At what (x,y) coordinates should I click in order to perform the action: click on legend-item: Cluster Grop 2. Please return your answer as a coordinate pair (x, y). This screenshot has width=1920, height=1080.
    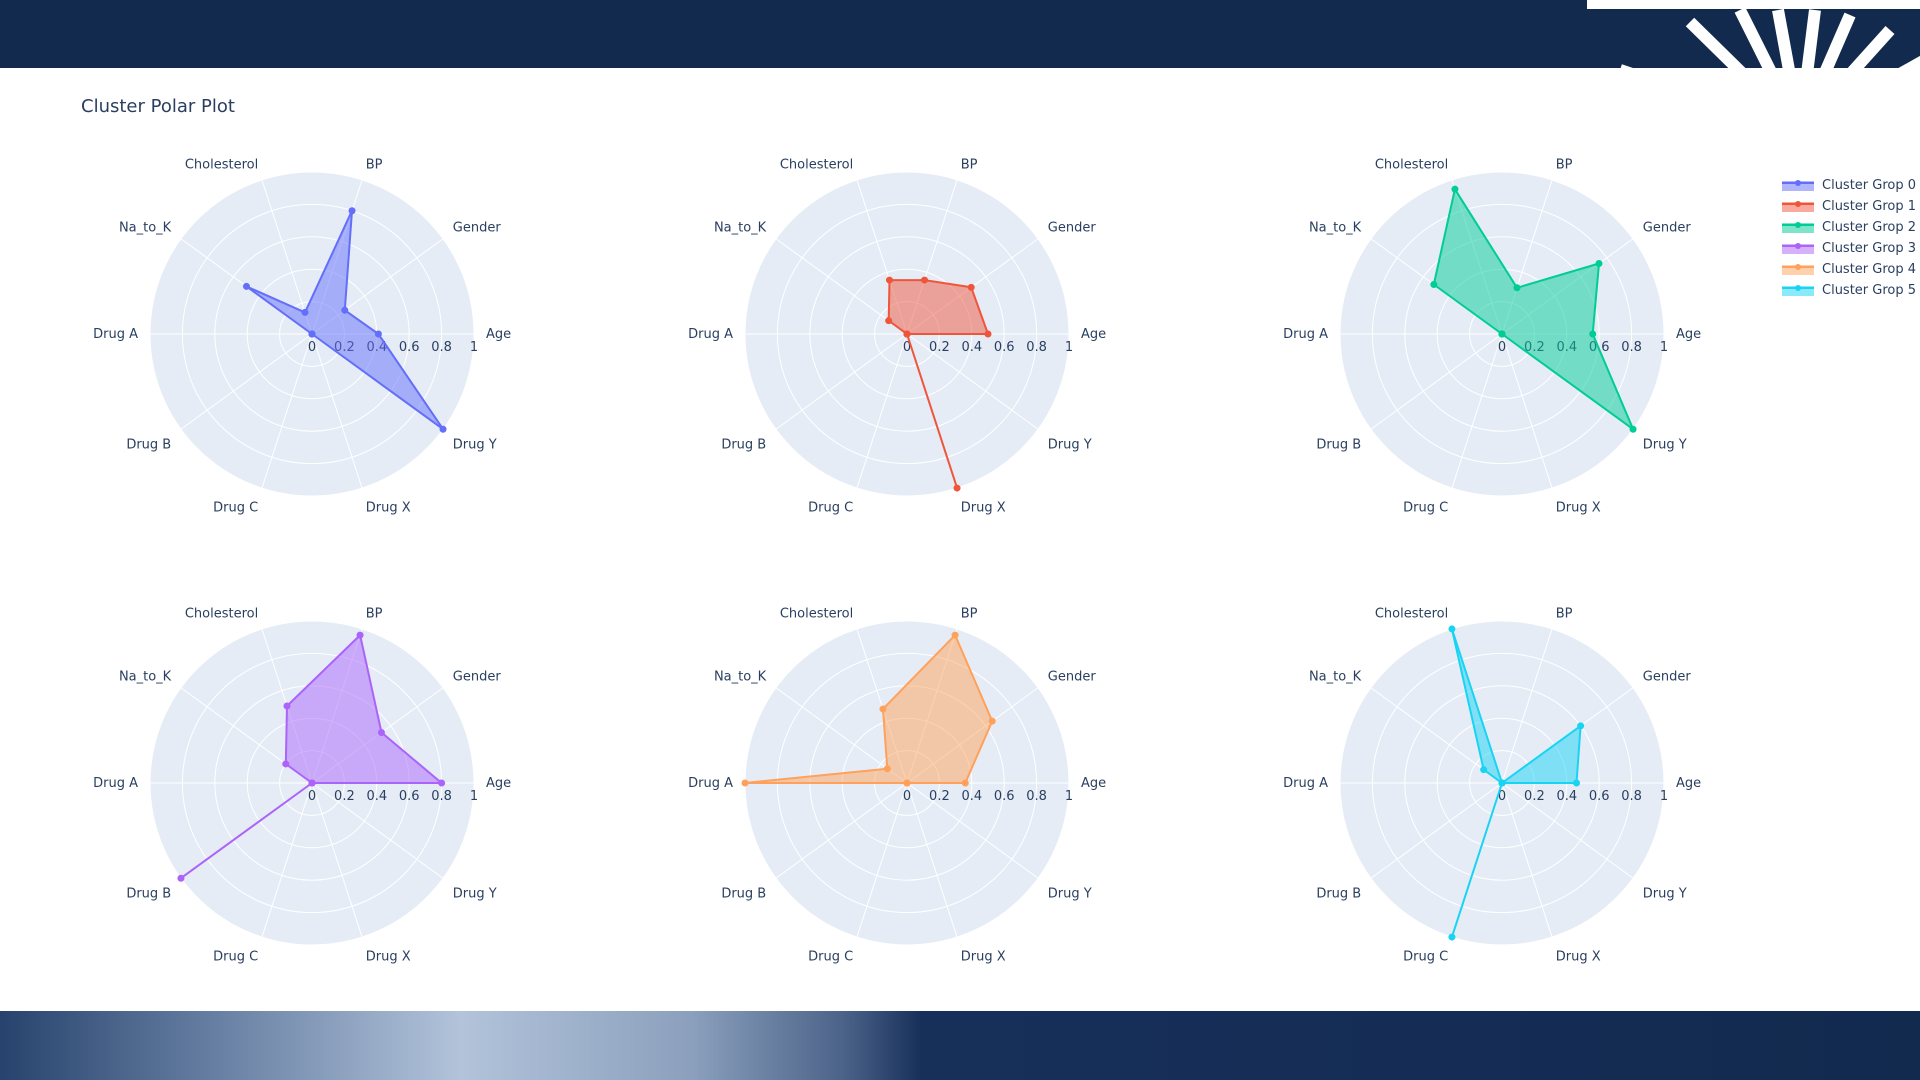
    Looking at the image, I should click on (1849, 227).